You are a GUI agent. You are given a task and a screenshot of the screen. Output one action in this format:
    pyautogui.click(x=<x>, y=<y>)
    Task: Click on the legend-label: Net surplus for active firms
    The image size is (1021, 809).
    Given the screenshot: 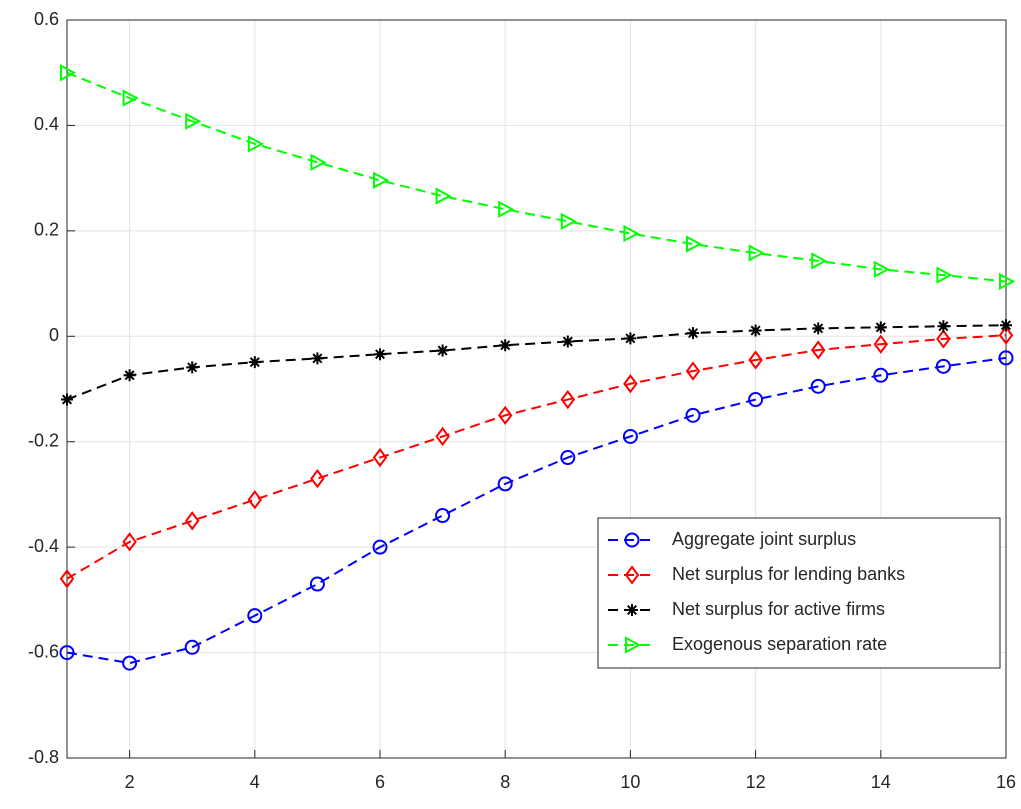 What is the action you would take?
    pyautogui.click(x=778, y=609)
    